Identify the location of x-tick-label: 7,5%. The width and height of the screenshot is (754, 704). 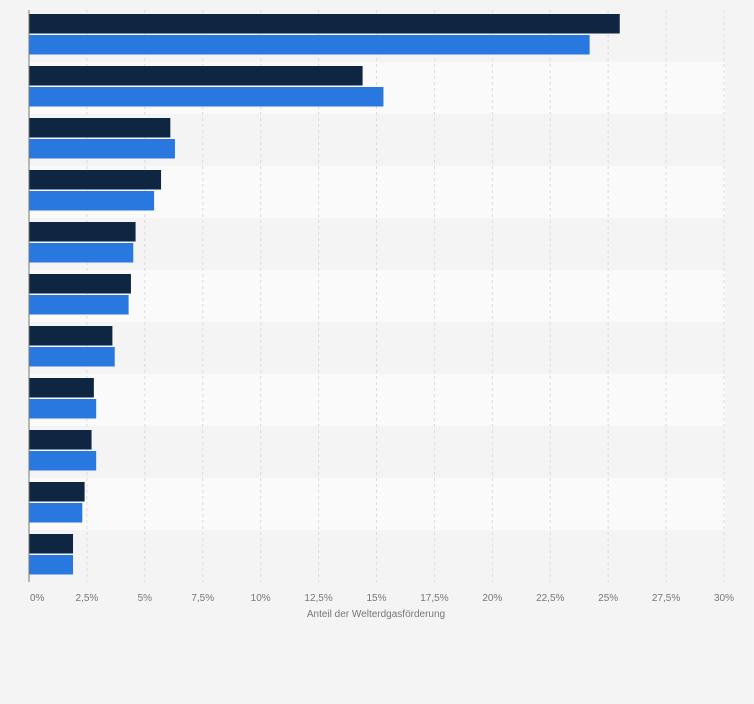
(202, 598).